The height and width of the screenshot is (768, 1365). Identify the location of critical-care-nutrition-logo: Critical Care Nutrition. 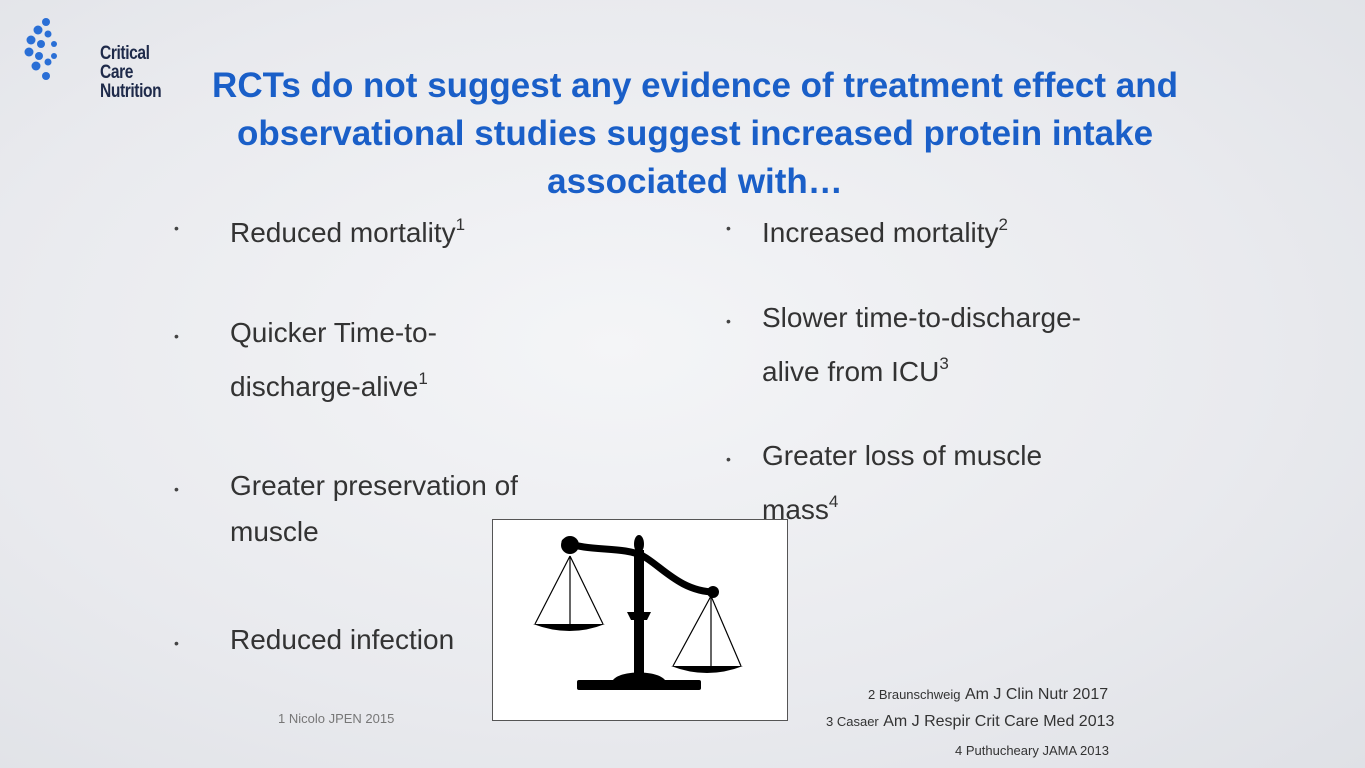
(94, 58).